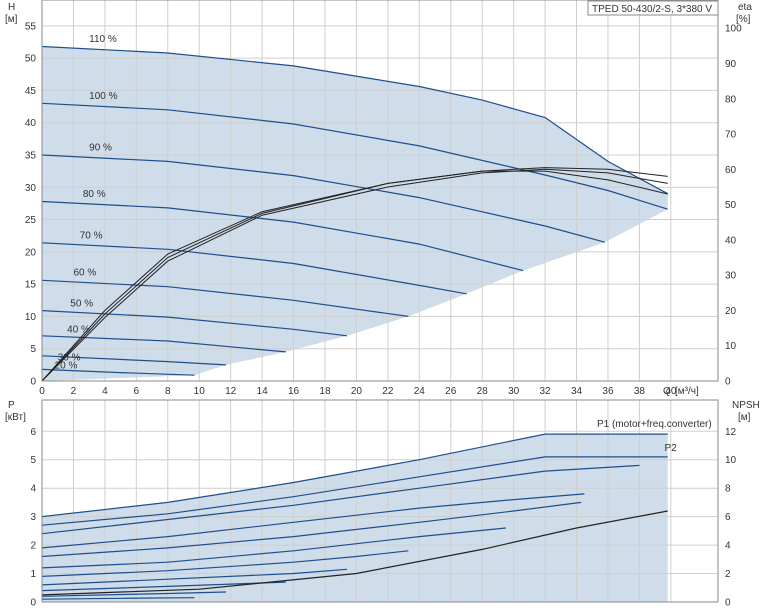  Describe the element at coordinates (137, 391) in the screenshot. I see `x-tick-label: 6` at that location.